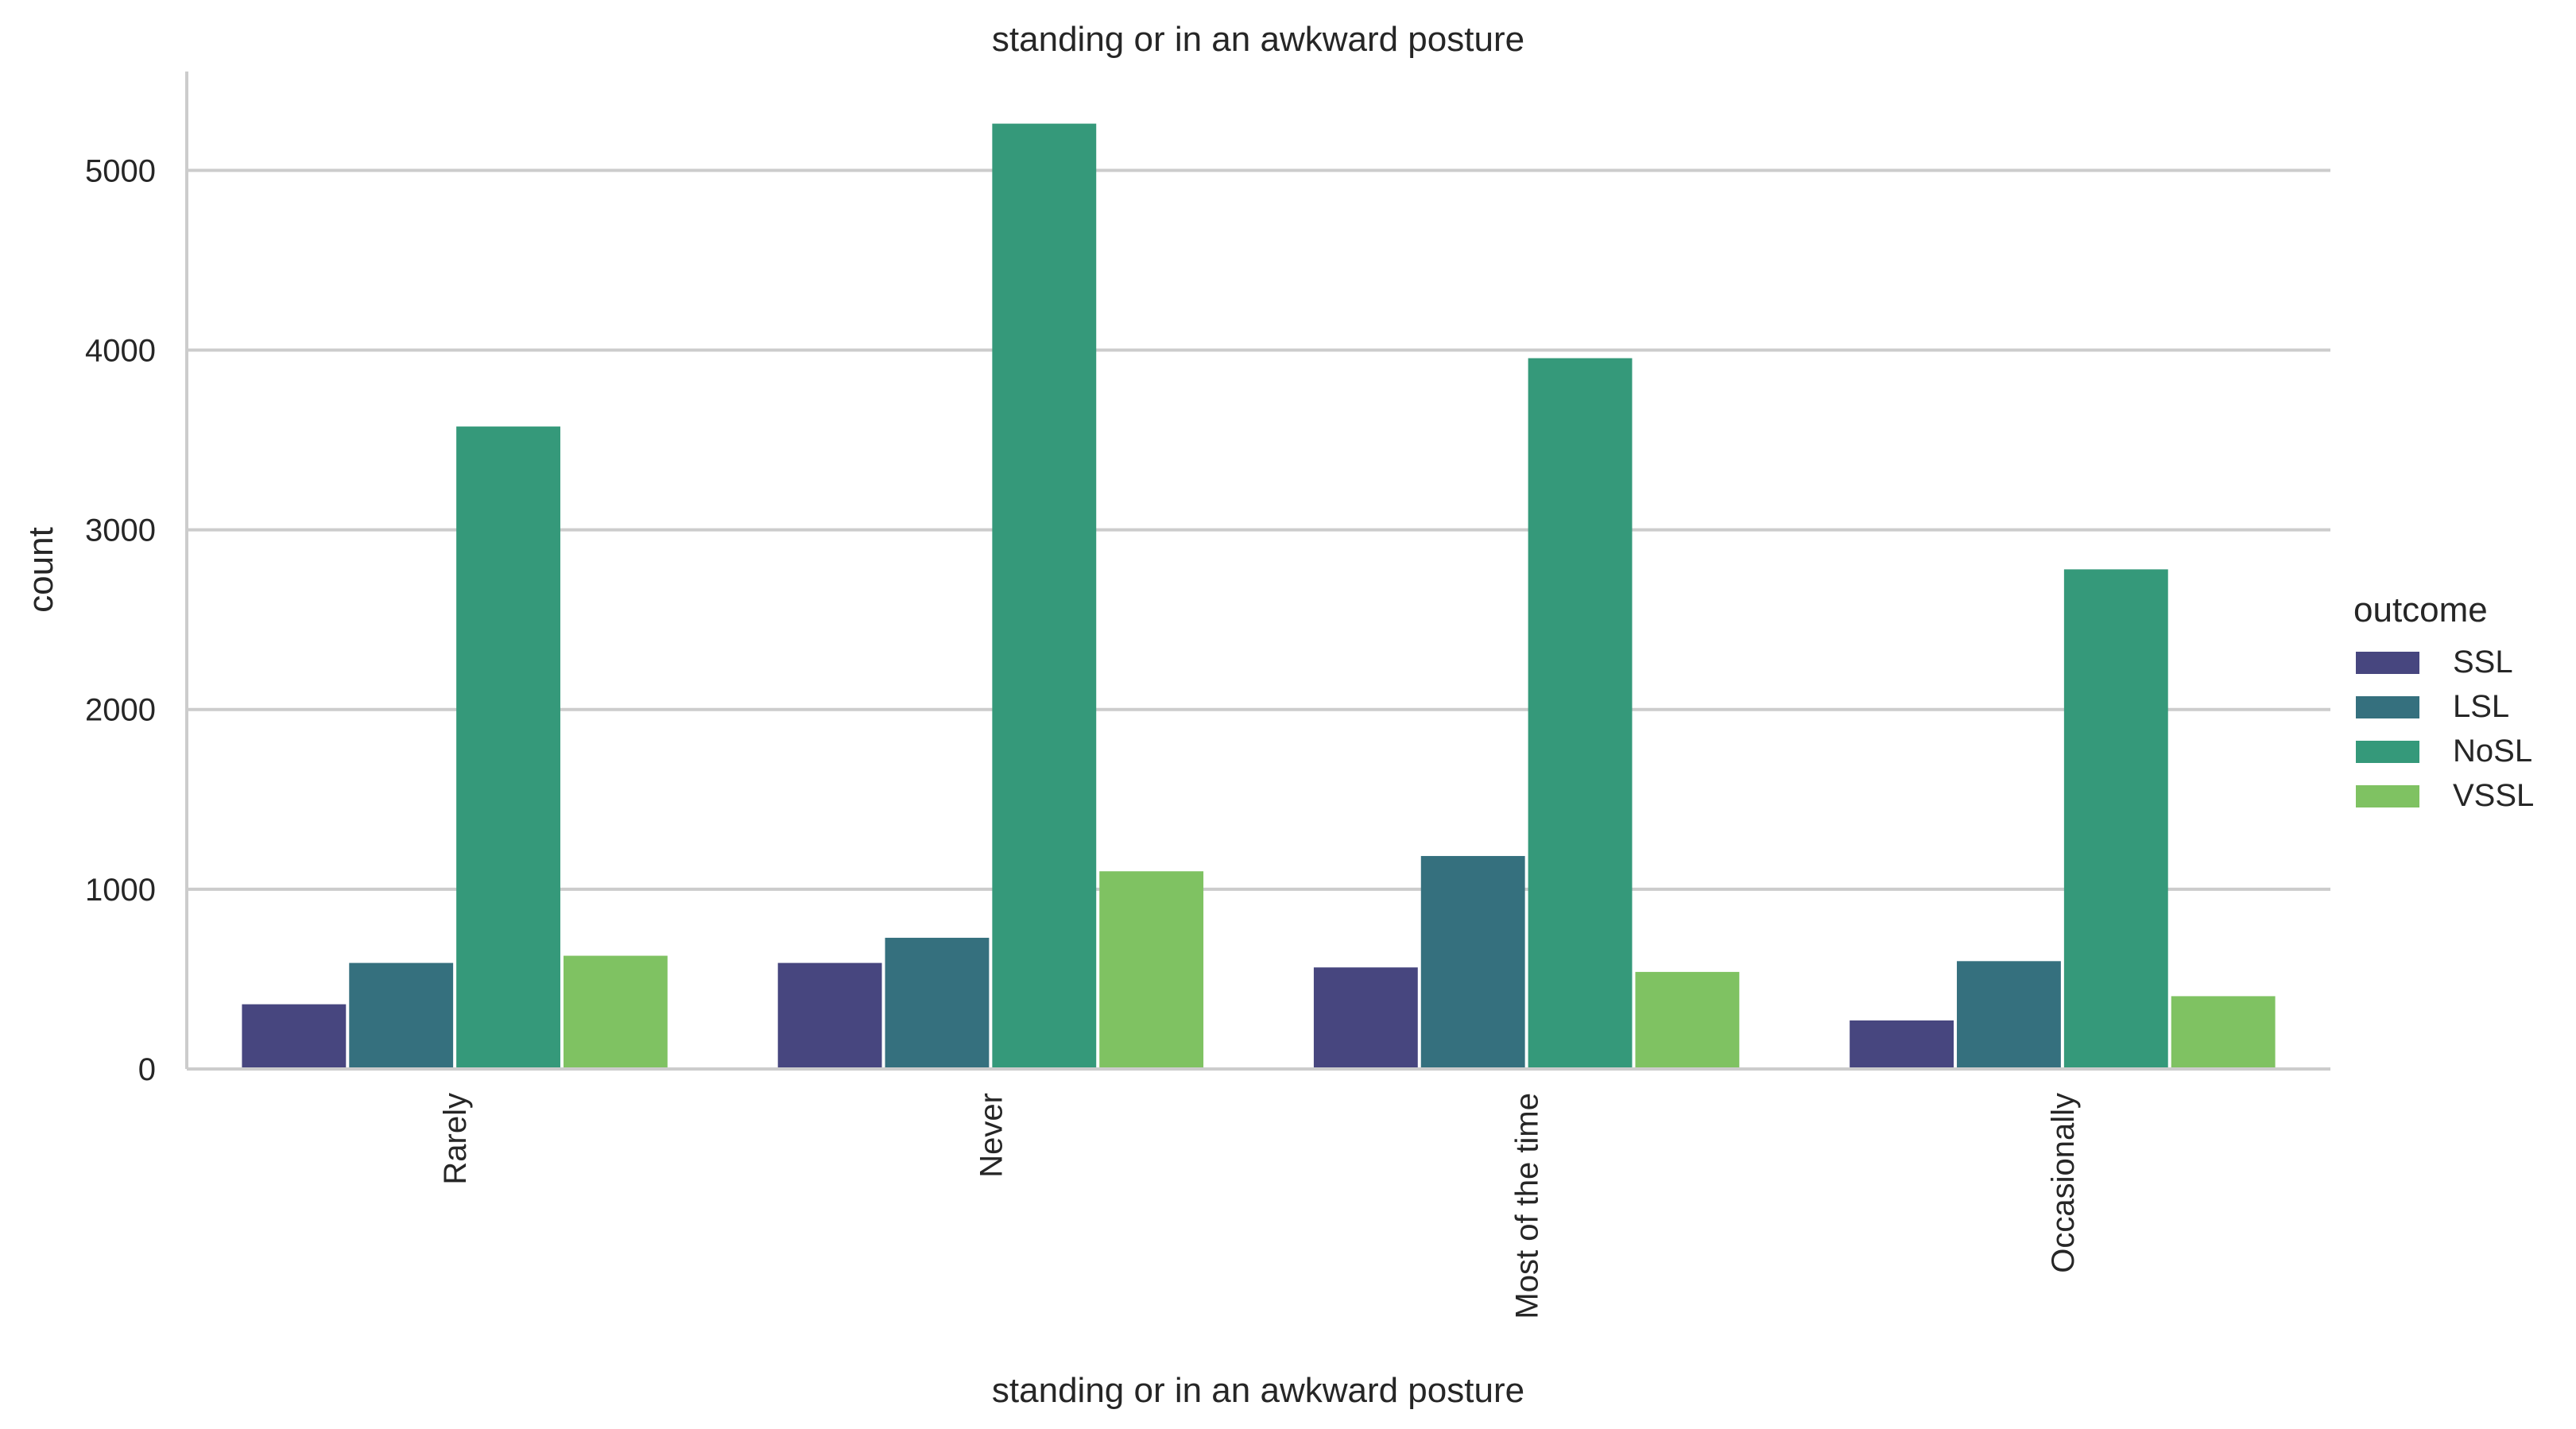  Describe the element at coordinates (2443, 702) in the screenshot. I see `legend: outcome SSL LSL NoSL VSSL` at that location.